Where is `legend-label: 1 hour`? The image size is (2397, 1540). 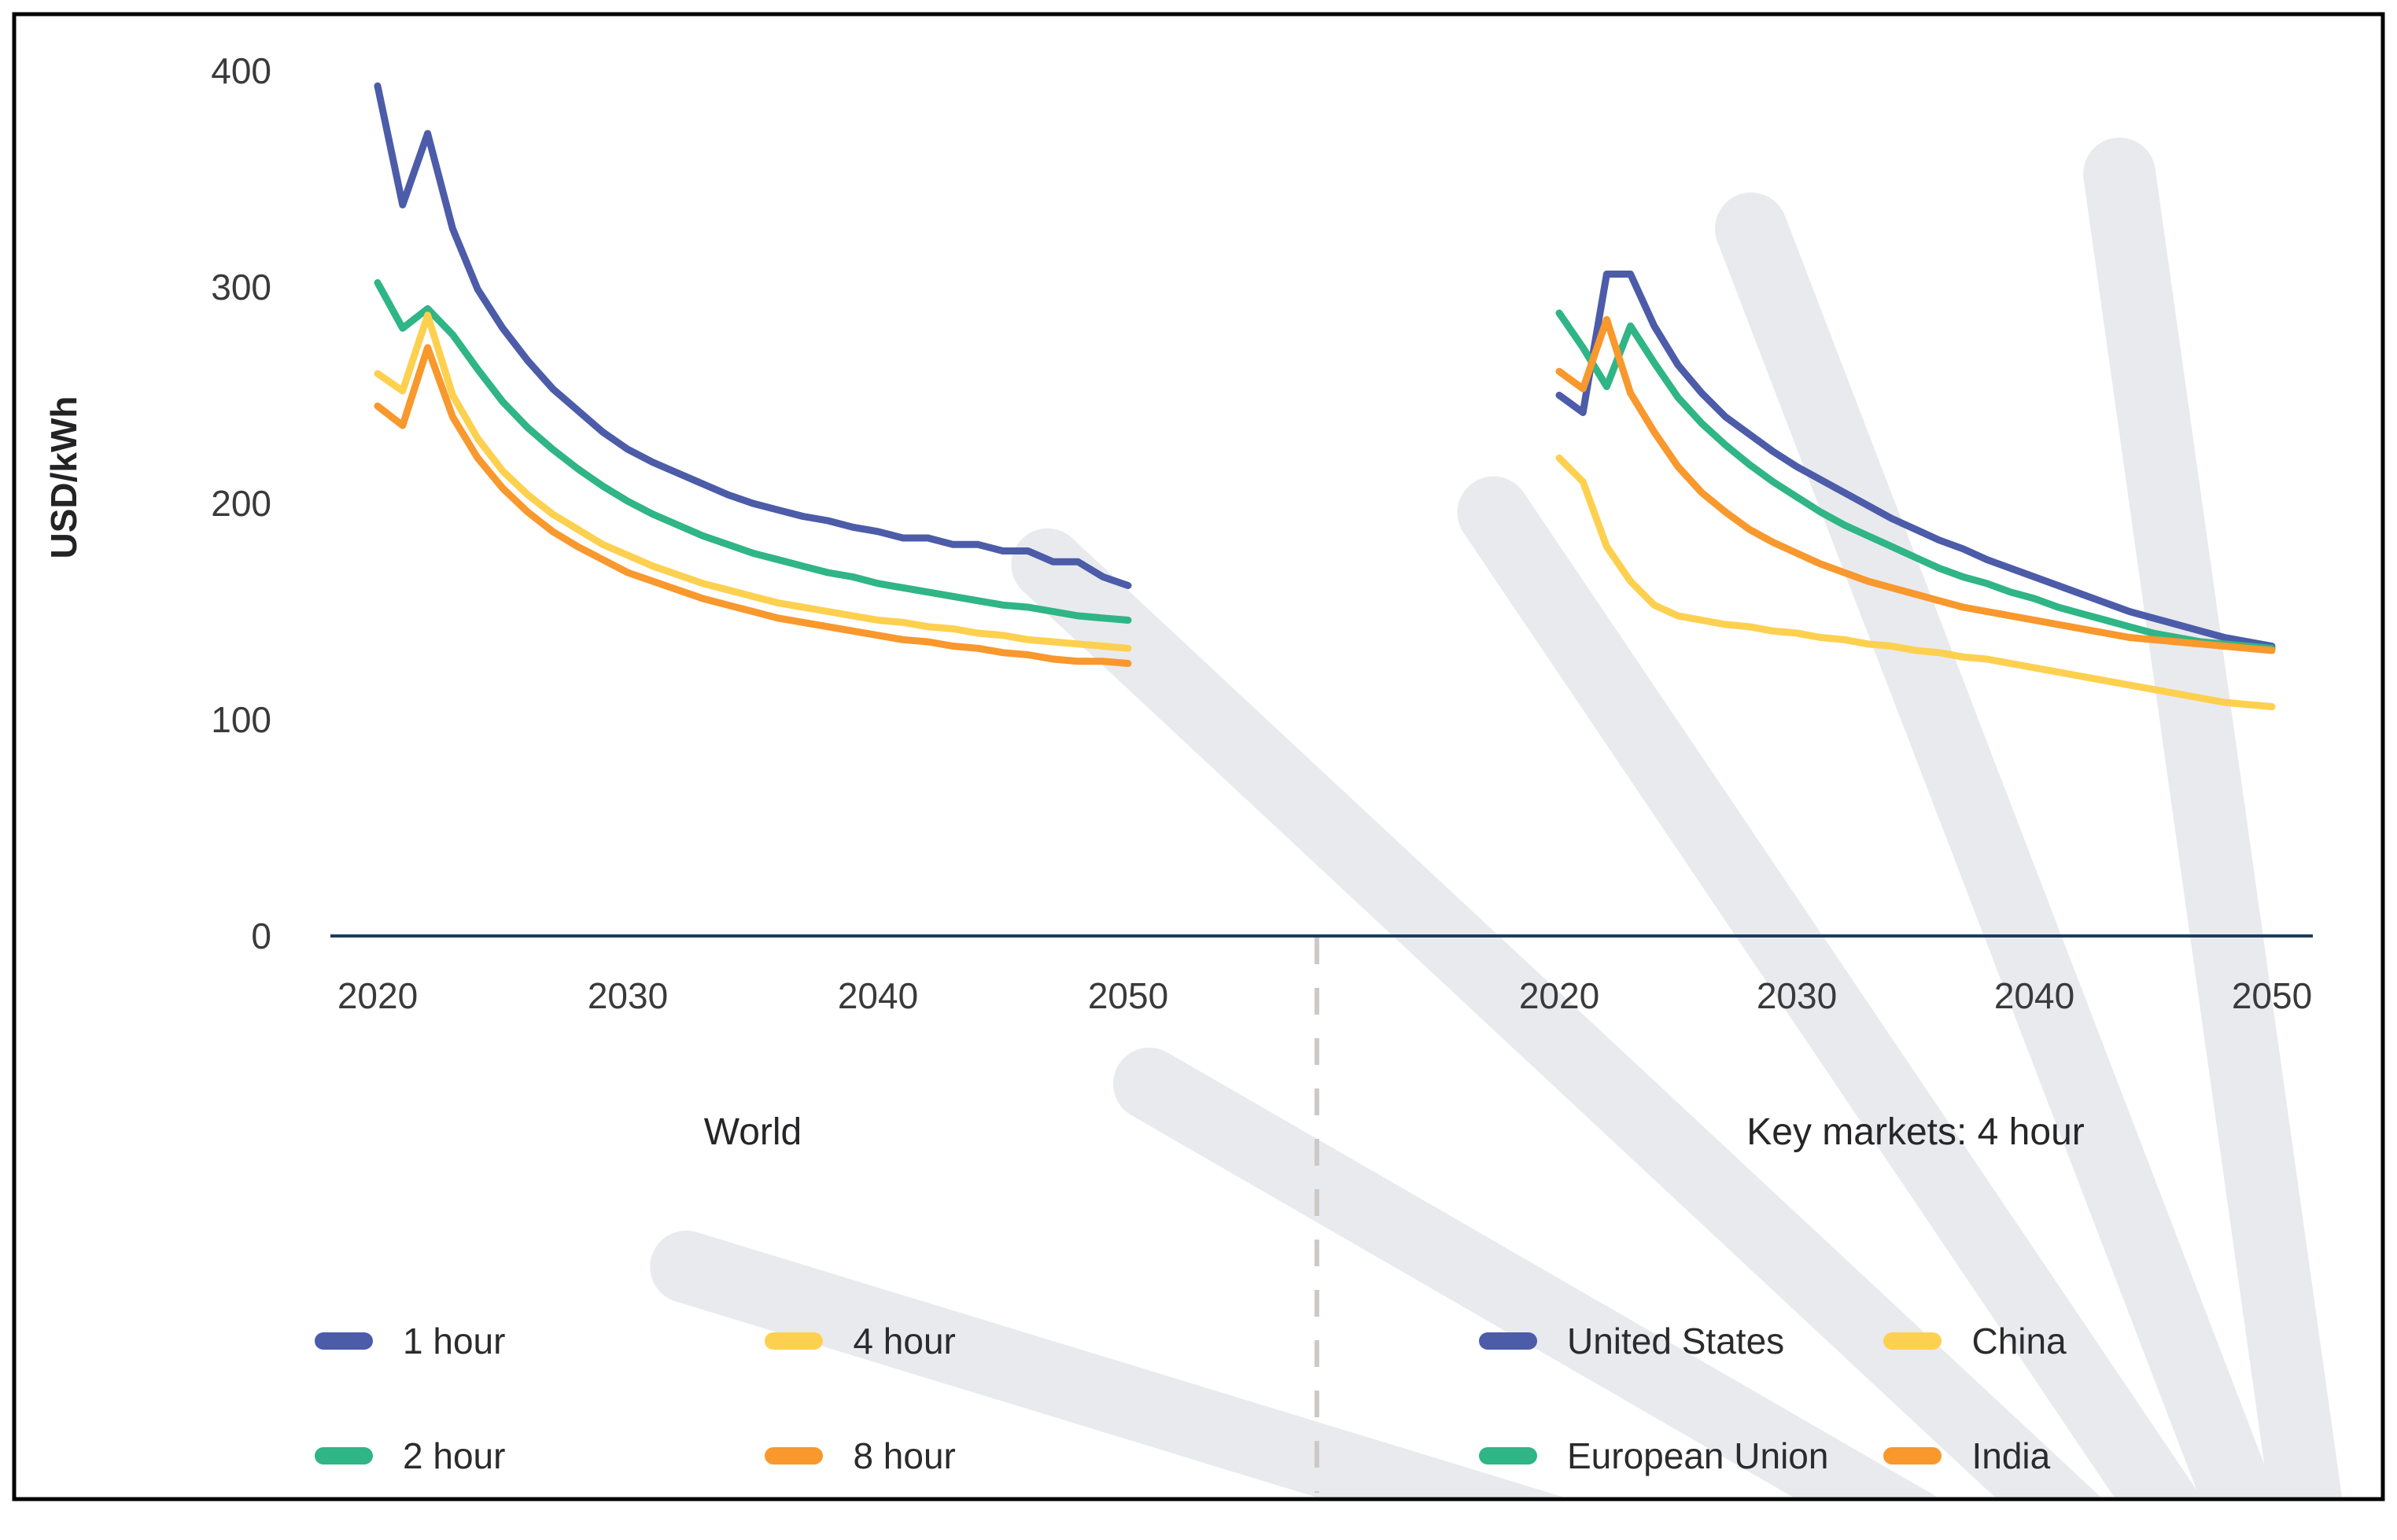
legend-label: 1 hour is located at coordinates (454, 1341).